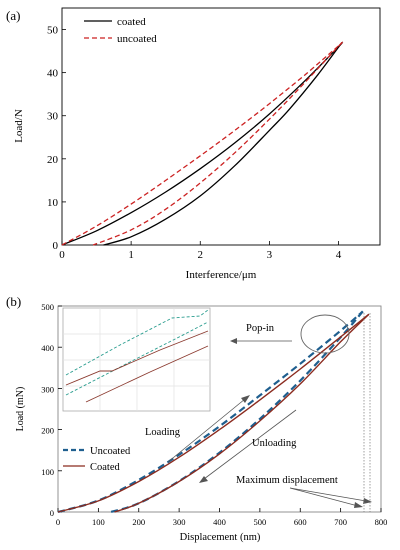  What do you see at coordinates (53, 74) in the screenshot?
I see `panel-a-y-tick-label: 40` at bounding box center [53, 74].